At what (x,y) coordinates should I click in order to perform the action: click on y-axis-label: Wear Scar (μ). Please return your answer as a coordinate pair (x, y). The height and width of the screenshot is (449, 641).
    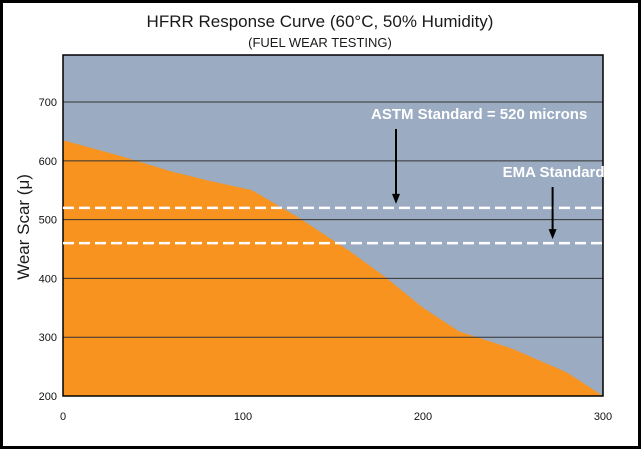
    Looking at the image, I should click on (23, 227).